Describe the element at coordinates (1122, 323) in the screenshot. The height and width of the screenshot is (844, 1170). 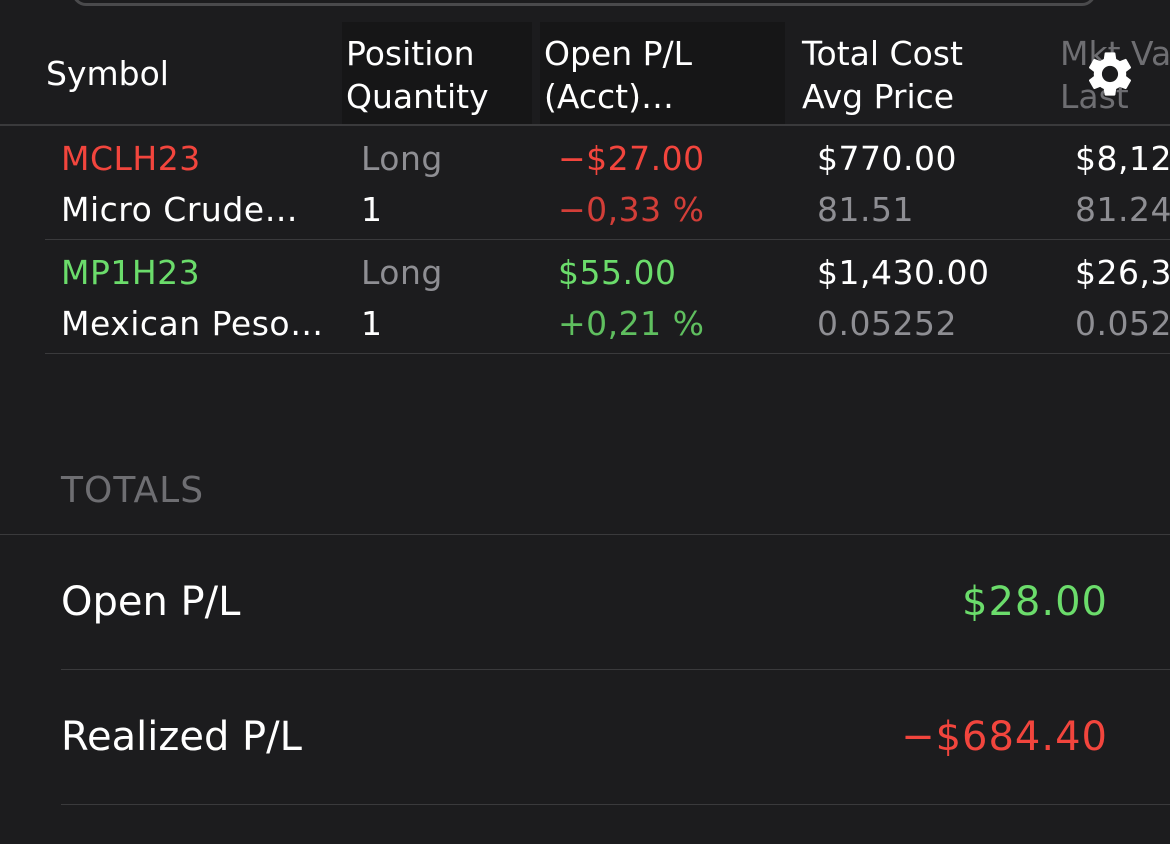
I see `last-price: 0.052` at that location.